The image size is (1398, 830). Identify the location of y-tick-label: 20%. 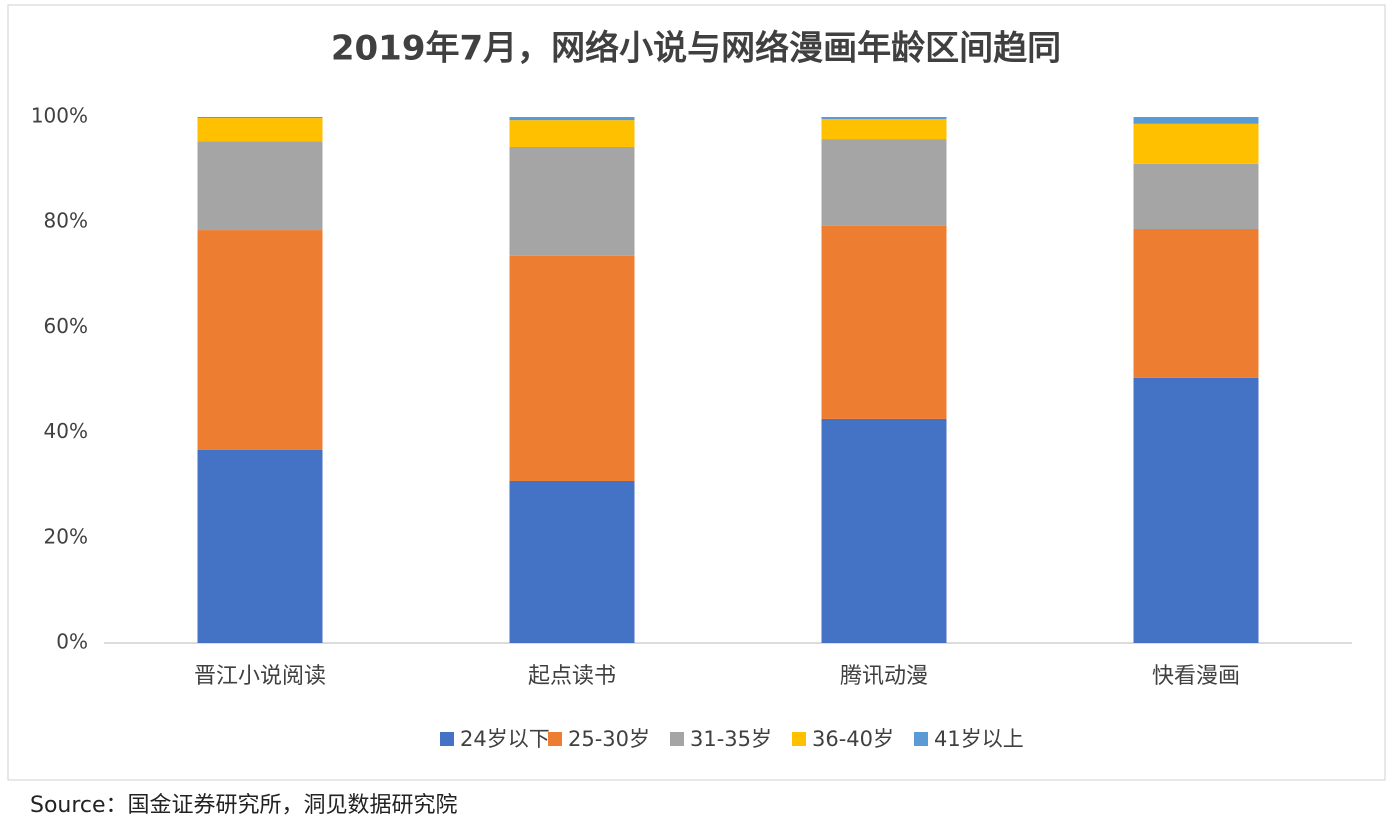
(66, 536).